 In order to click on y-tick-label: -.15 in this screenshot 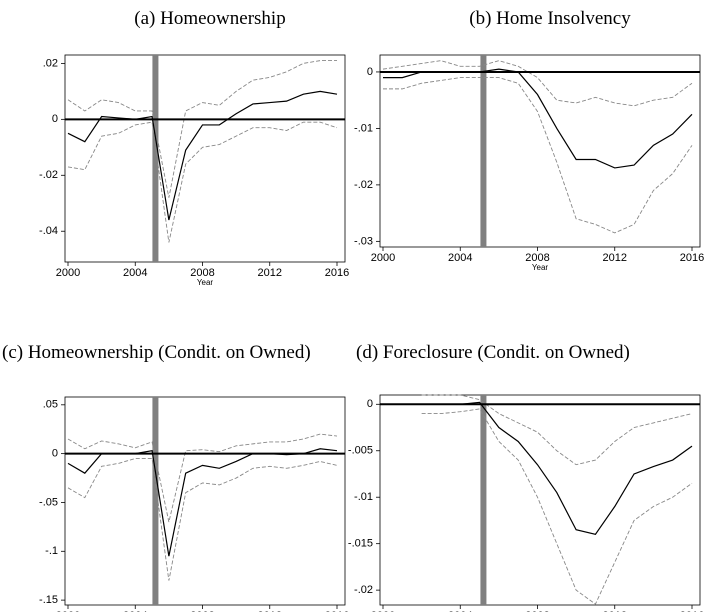, I will do `click(48, 600)`.